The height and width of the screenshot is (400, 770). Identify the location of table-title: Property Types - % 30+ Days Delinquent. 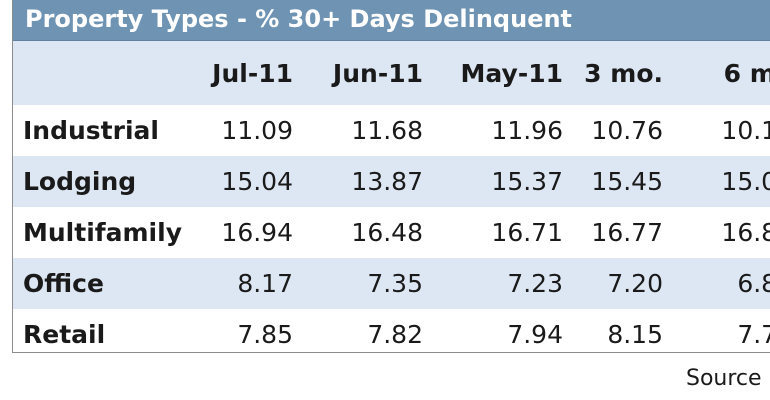
(391, 20).